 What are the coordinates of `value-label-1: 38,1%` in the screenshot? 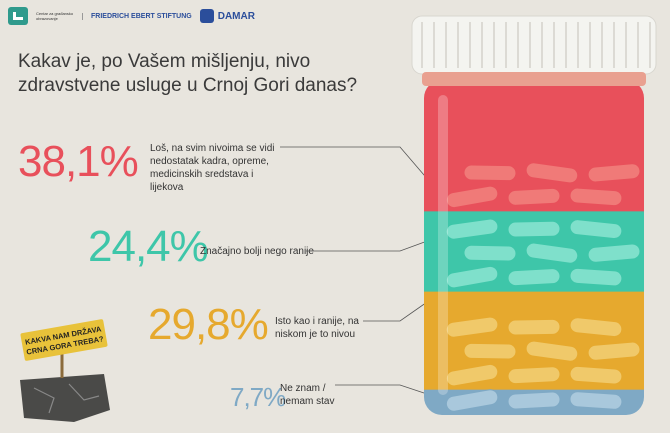 It's located at (78, 161).